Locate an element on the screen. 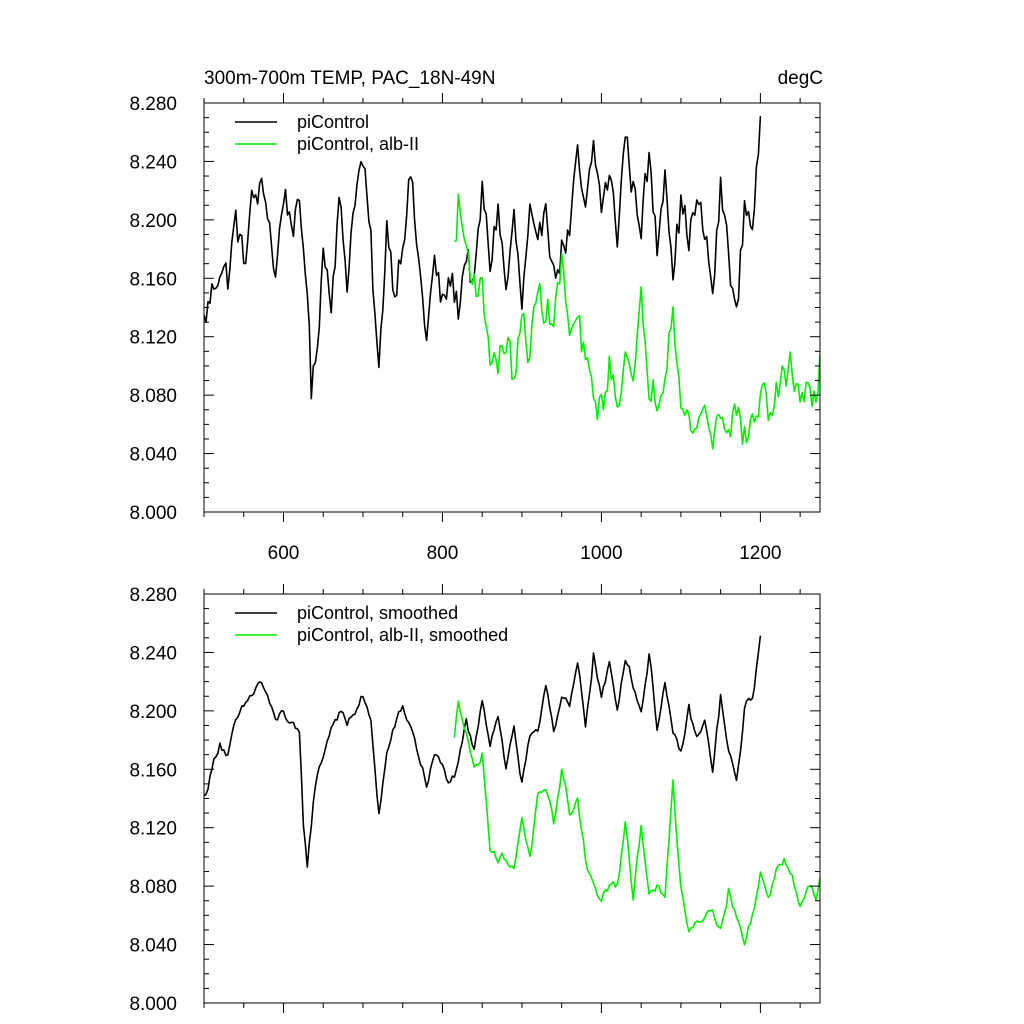 Image resolution: width=1024 pixels, height=1024 pixels. legend-label: piControl, smoothed is located at coordinates (377, 613).